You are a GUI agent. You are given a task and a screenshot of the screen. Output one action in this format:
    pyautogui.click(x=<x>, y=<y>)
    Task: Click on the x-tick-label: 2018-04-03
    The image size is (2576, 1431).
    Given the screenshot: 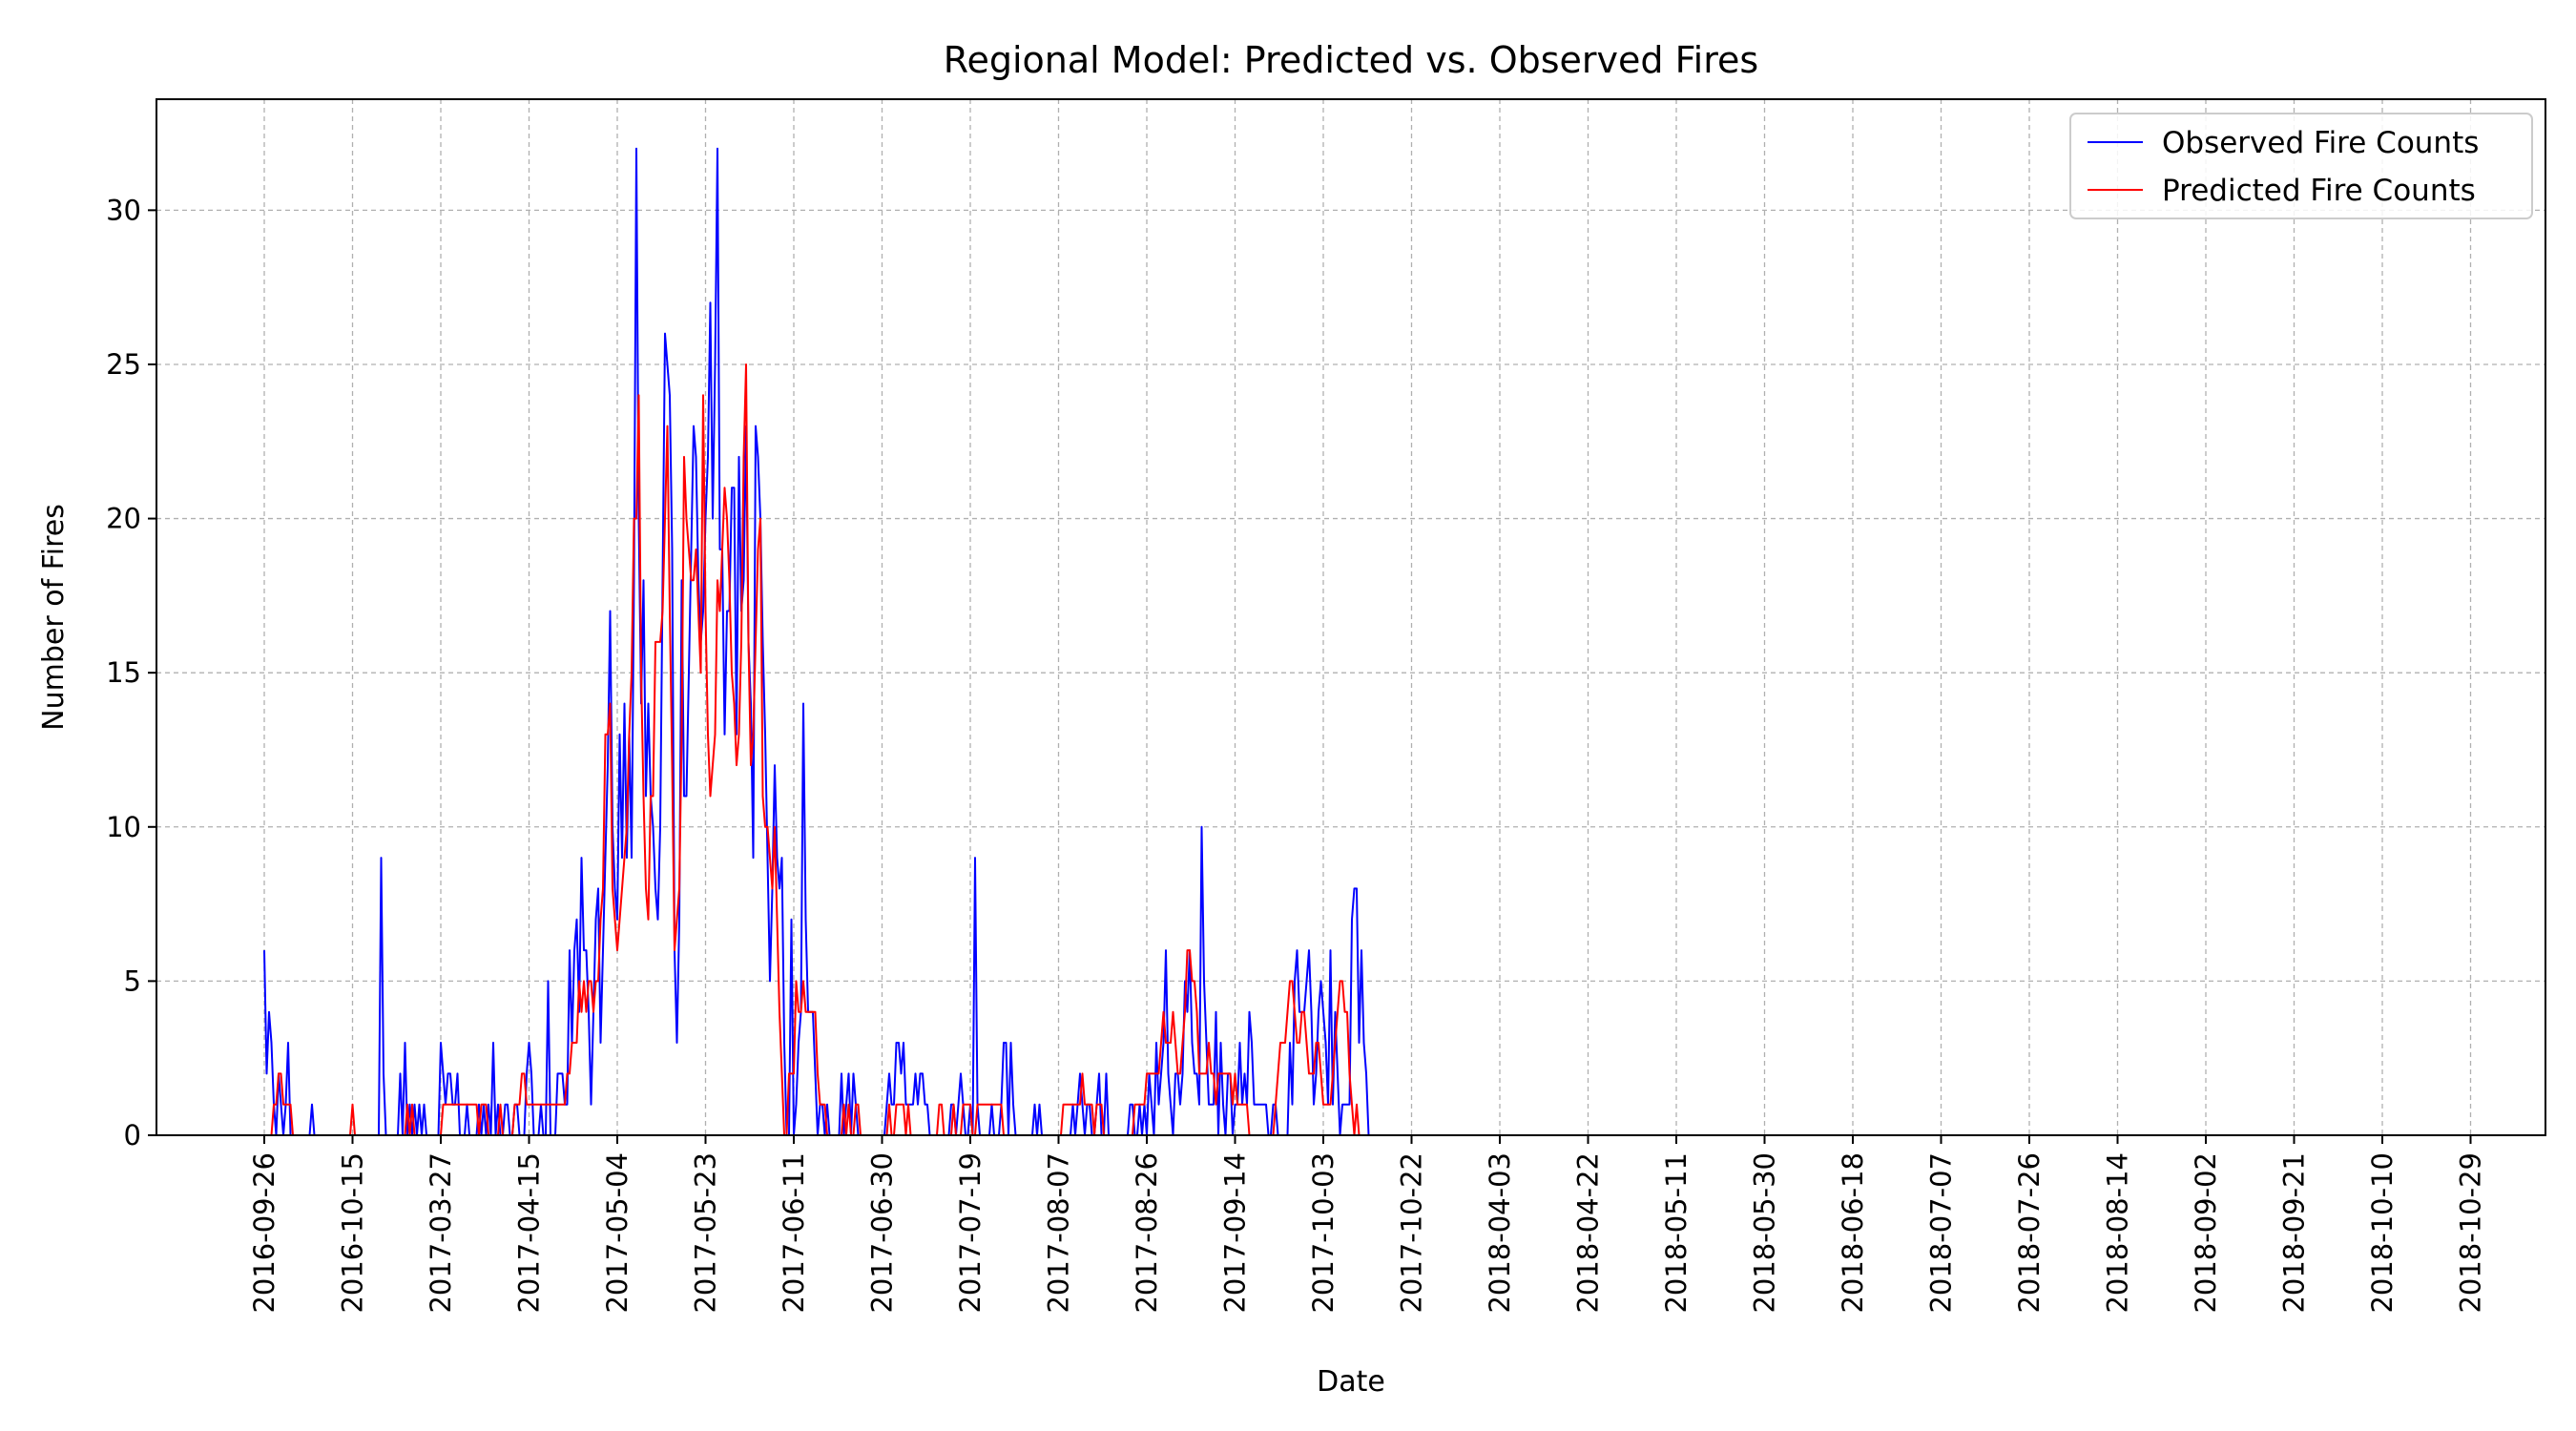 What is the action you would take?
    pyautogui.click(x=1500, y=1233)
    